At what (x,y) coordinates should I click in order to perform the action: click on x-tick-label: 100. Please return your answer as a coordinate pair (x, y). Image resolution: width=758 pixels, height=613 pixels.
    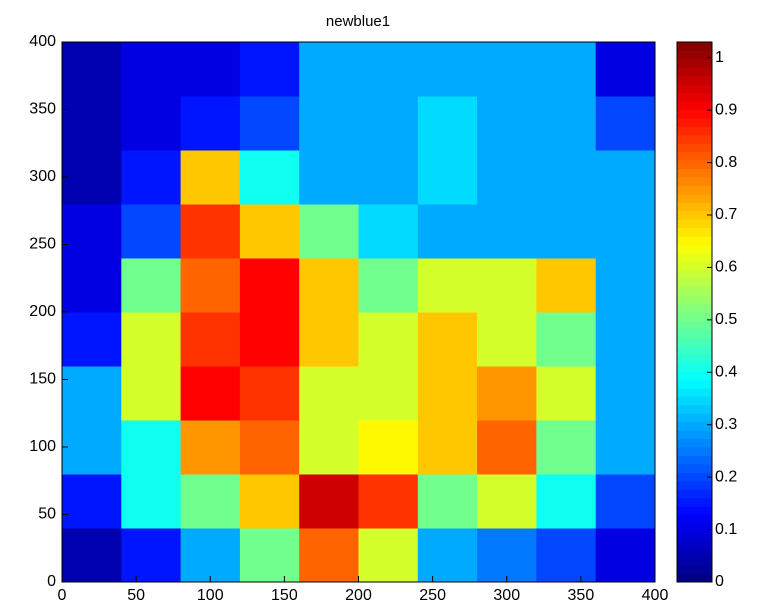
    Looking at the image, I should click on (210, 595).